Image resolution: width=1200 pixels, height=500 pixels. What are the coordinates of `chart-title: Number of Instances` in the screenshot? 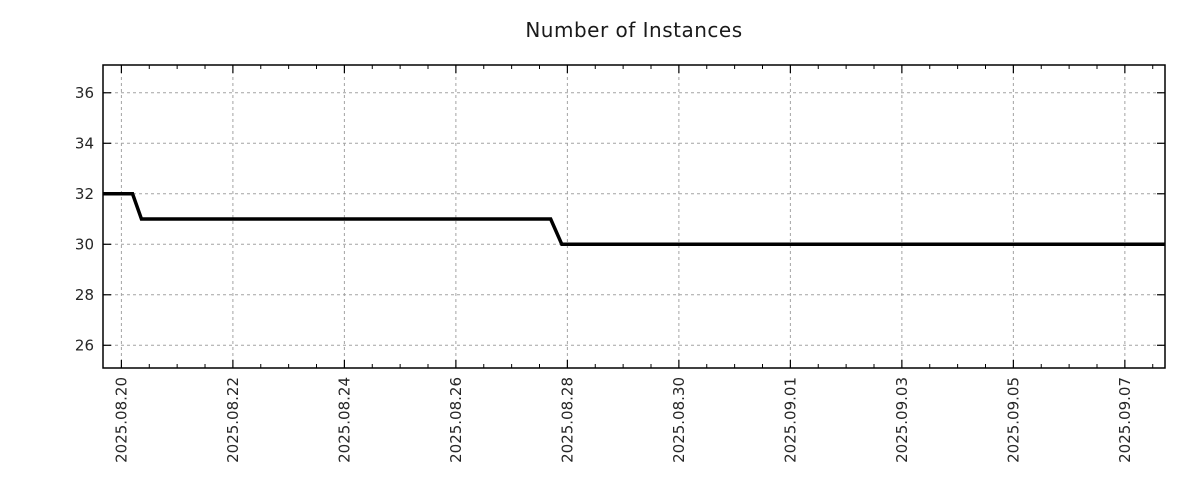 It's located at (634, 30).